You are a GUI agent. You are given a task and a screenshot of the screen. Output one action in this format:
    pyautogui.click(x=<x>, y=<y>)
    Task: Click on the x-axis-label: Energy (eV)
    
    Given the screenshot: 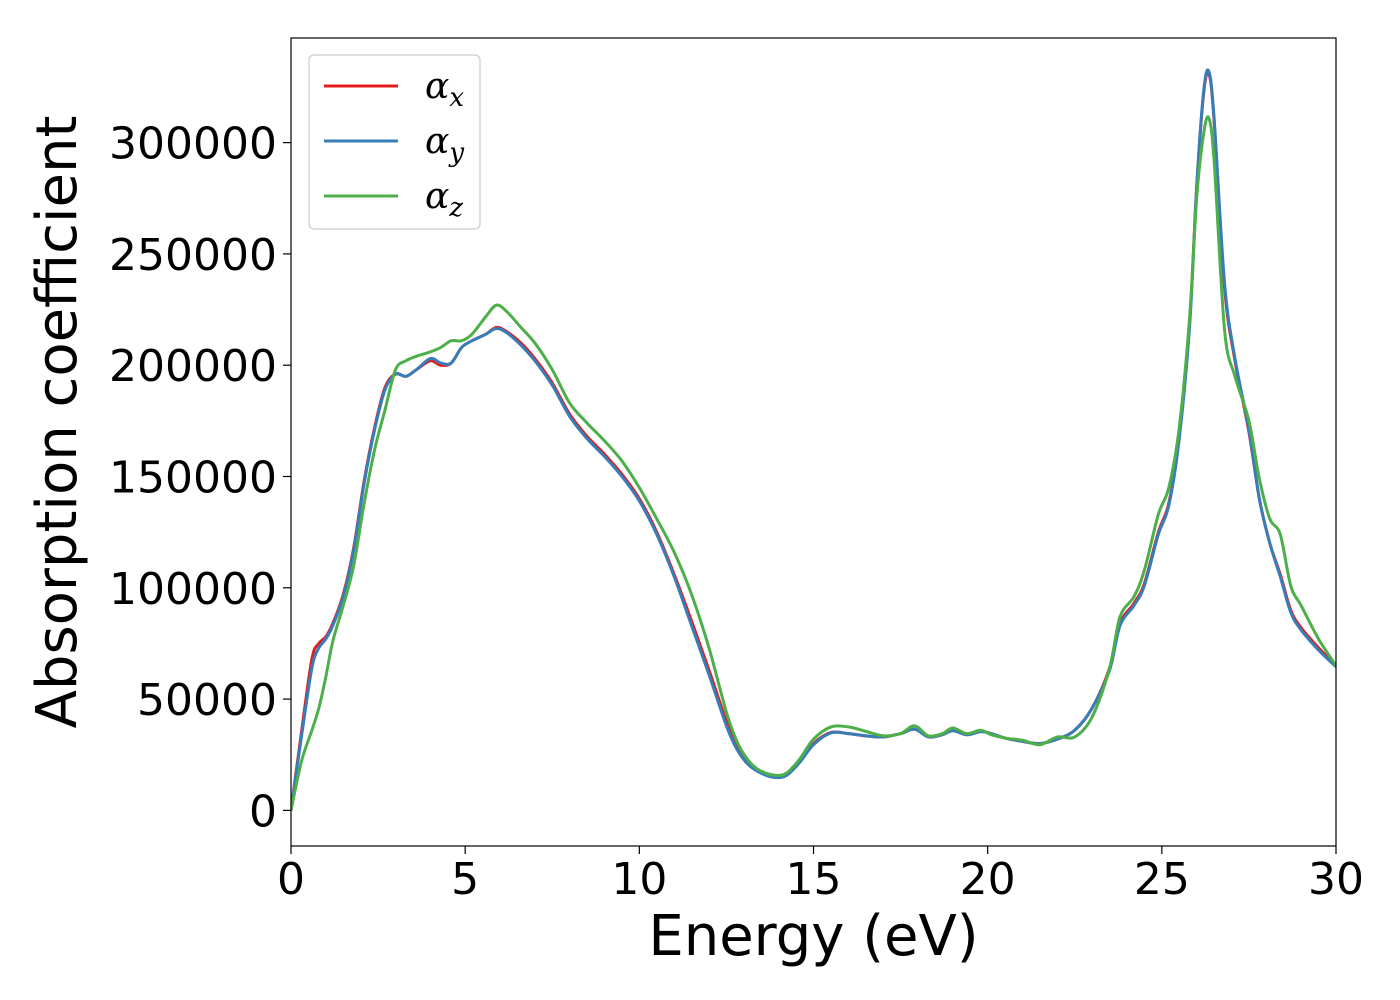 What is the action you would take?
    pyautogui.click(x=813, y=936)
    